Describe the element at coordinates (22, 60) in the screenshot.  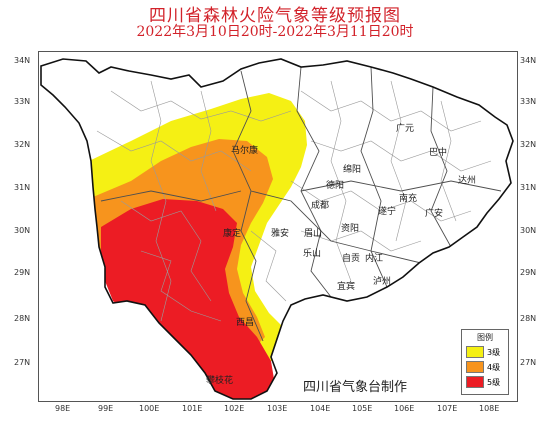
I see `lat-label-34n-left: 34N` at that location.